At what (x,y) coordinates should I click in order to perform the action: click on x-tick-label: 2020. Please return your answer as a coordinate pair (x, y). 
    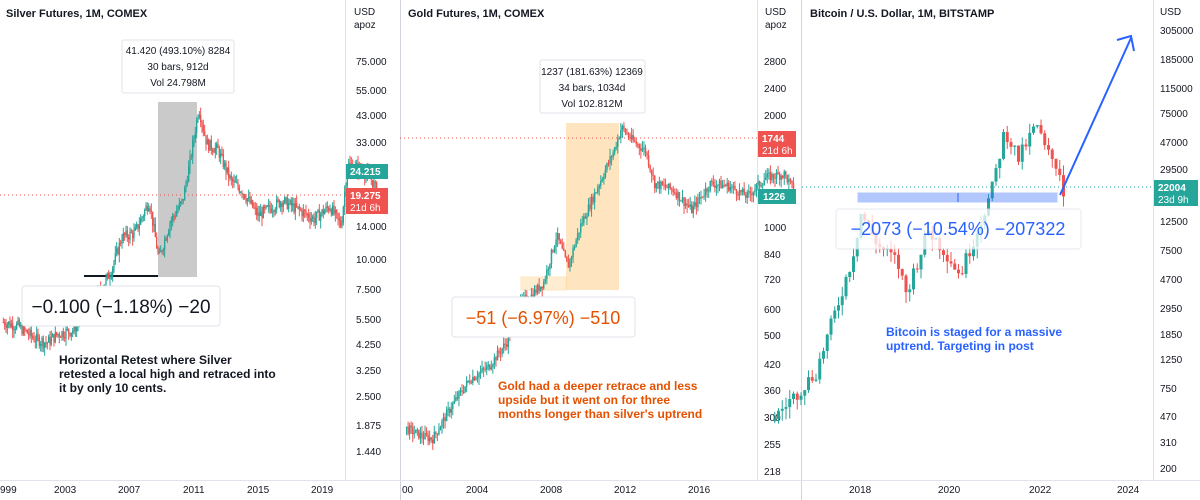
    Looking at the image, I should click on (949, 490).